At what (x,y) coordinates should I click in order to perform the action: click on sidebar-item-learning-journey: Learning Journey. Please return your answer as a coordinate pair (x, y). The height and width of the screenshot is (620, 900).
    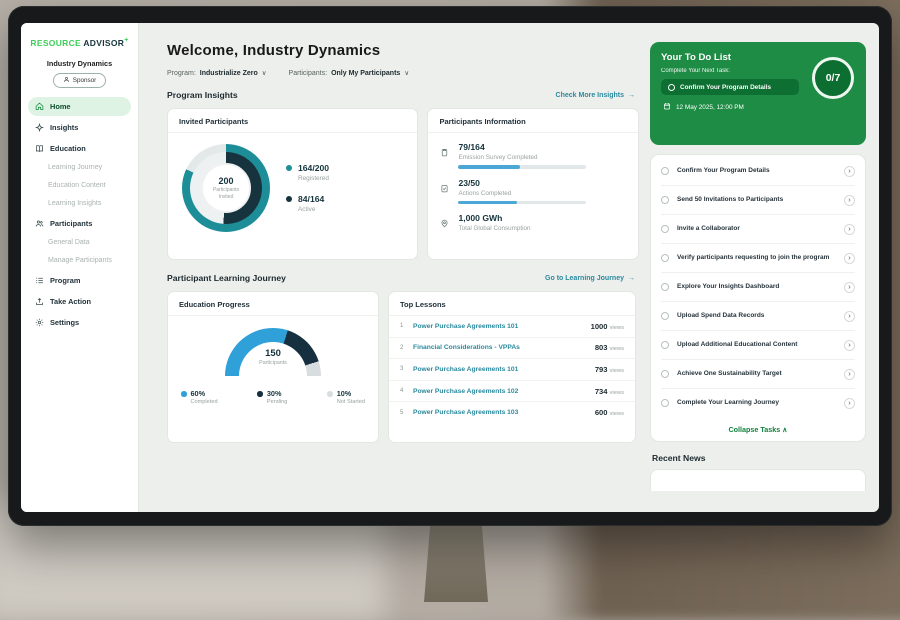
    Looking at the image, I should click on (79, 168).